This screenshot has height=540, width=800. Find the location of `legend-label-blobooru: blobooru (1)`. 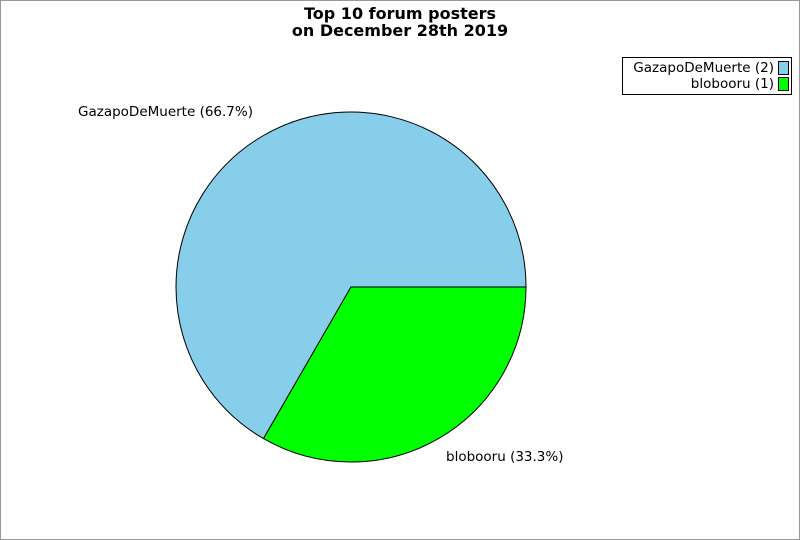

legend-label-blobooru: blobooru (1) is located at coordinates (732, 84).